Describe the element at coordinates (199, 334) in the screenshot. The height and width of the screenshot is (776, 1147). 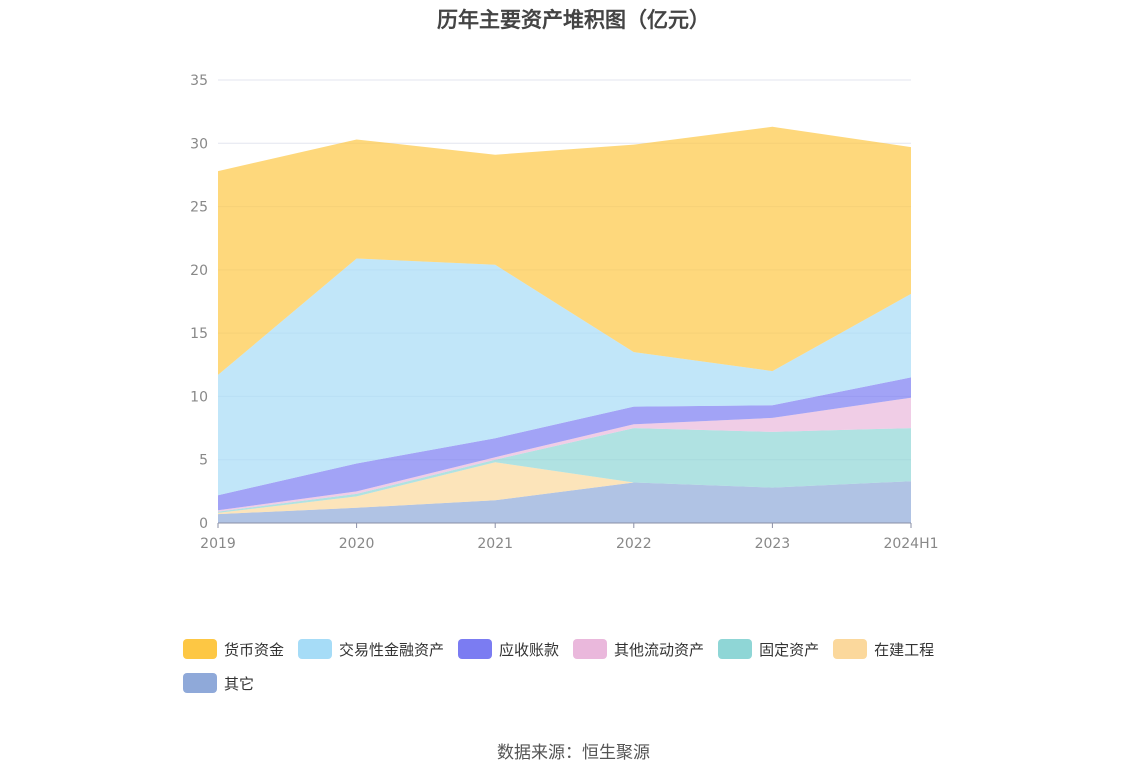
I see `y-tick-label: 15` at that location.